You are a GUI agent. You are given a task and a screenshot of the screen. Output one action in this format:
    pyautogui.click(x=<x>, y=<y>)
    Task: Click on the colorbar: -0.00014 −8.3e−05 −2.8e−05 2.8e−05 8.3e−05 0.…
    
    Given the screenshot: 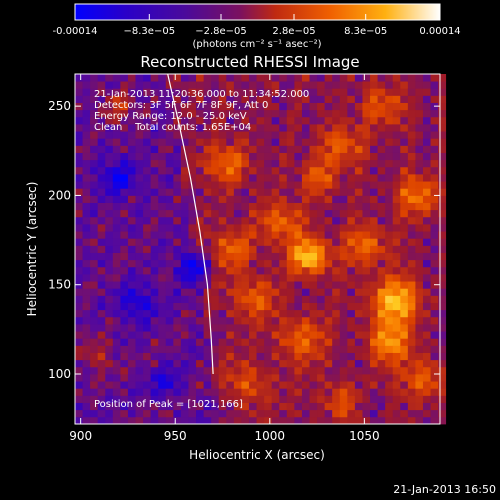 What is the action you would take?
    pyautogui.click(x=257, y=26)
    